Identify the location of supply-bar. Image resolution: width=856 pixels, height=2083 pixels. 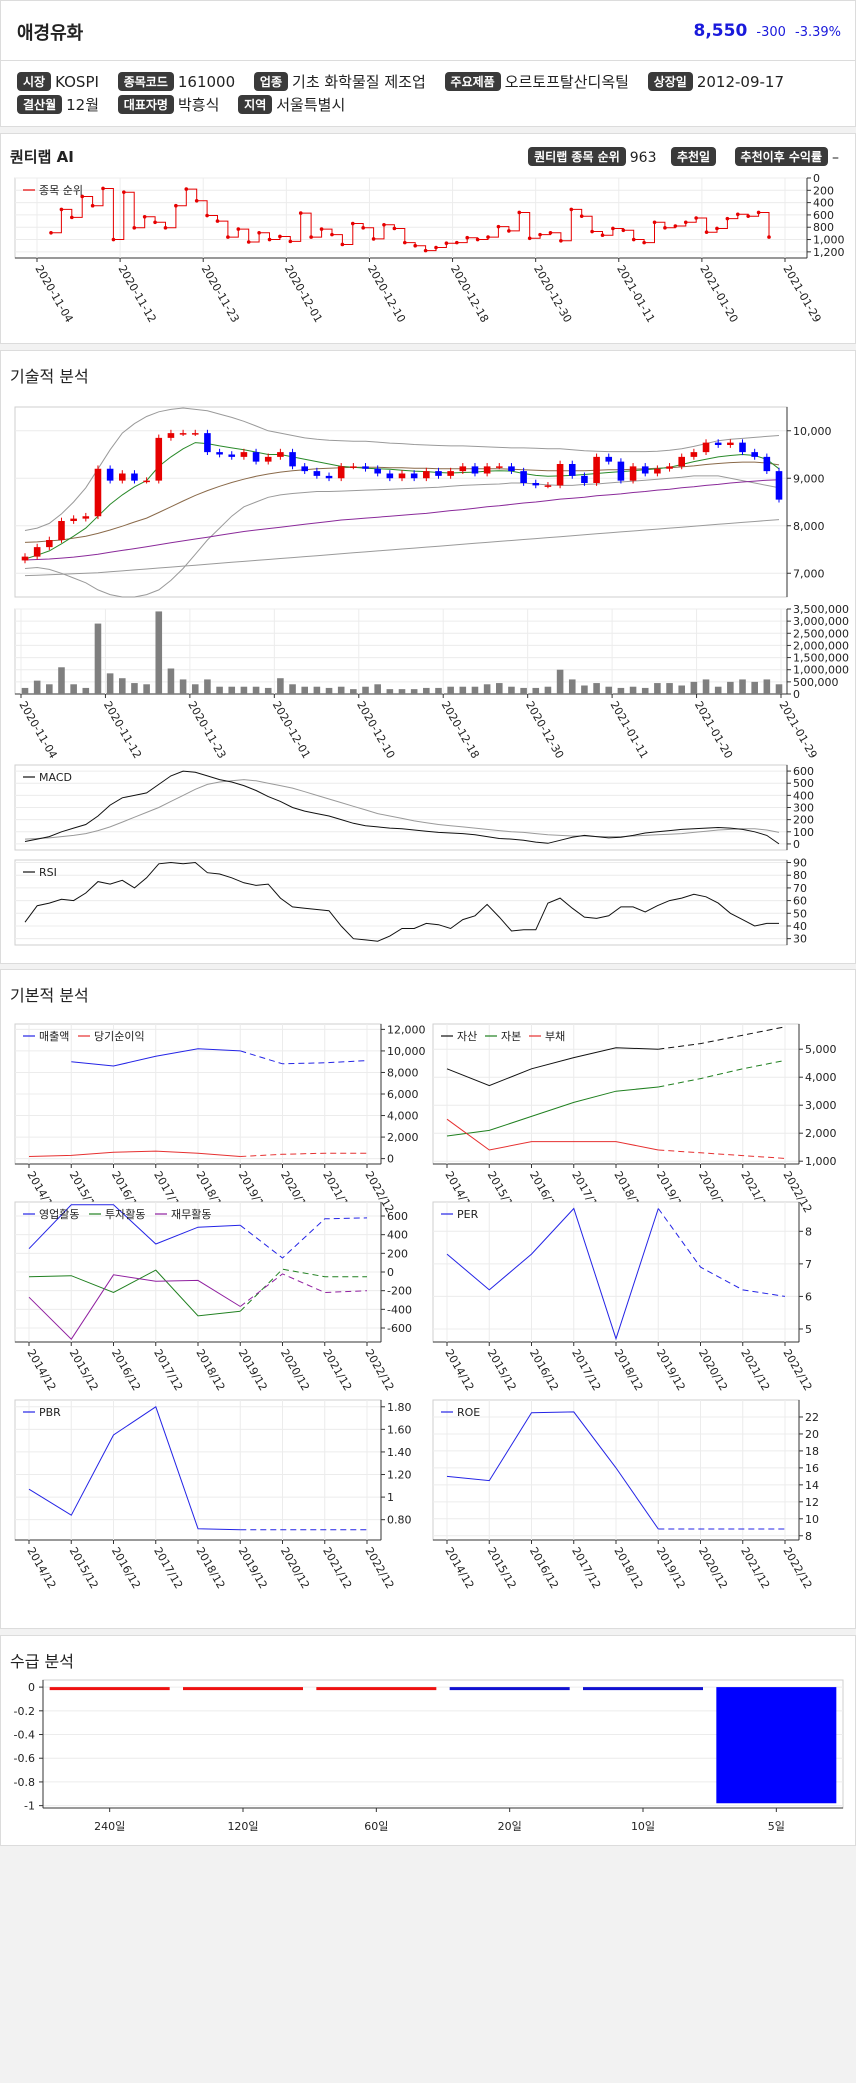
(109, 1689).